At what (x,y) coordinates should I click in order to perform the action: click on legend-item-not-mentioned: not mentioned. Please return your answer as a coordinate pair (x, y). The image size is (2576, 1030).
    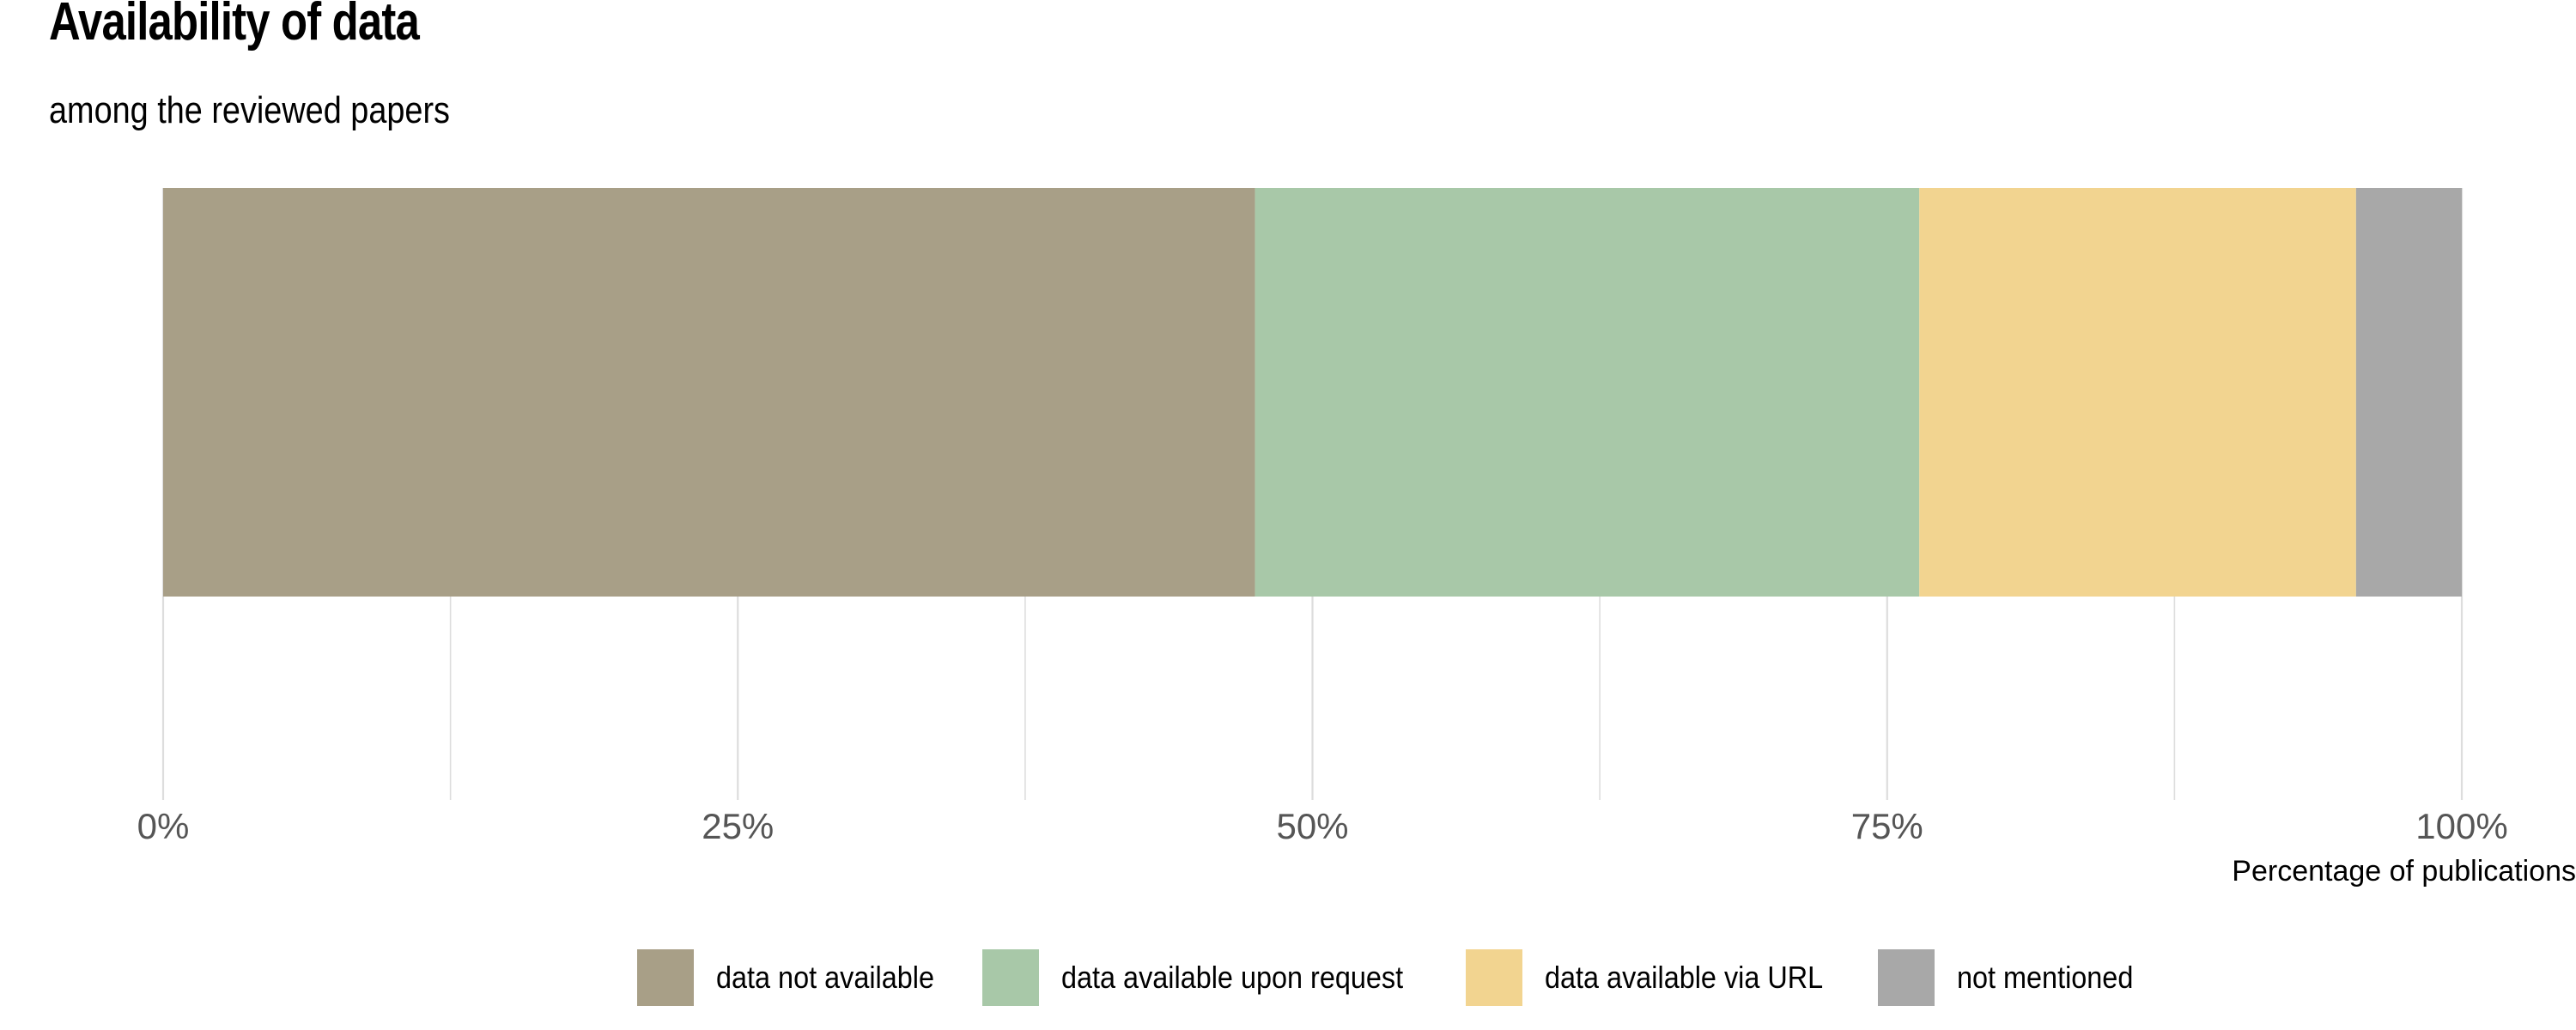
    Looking at the image, I should click on (2015, 977).